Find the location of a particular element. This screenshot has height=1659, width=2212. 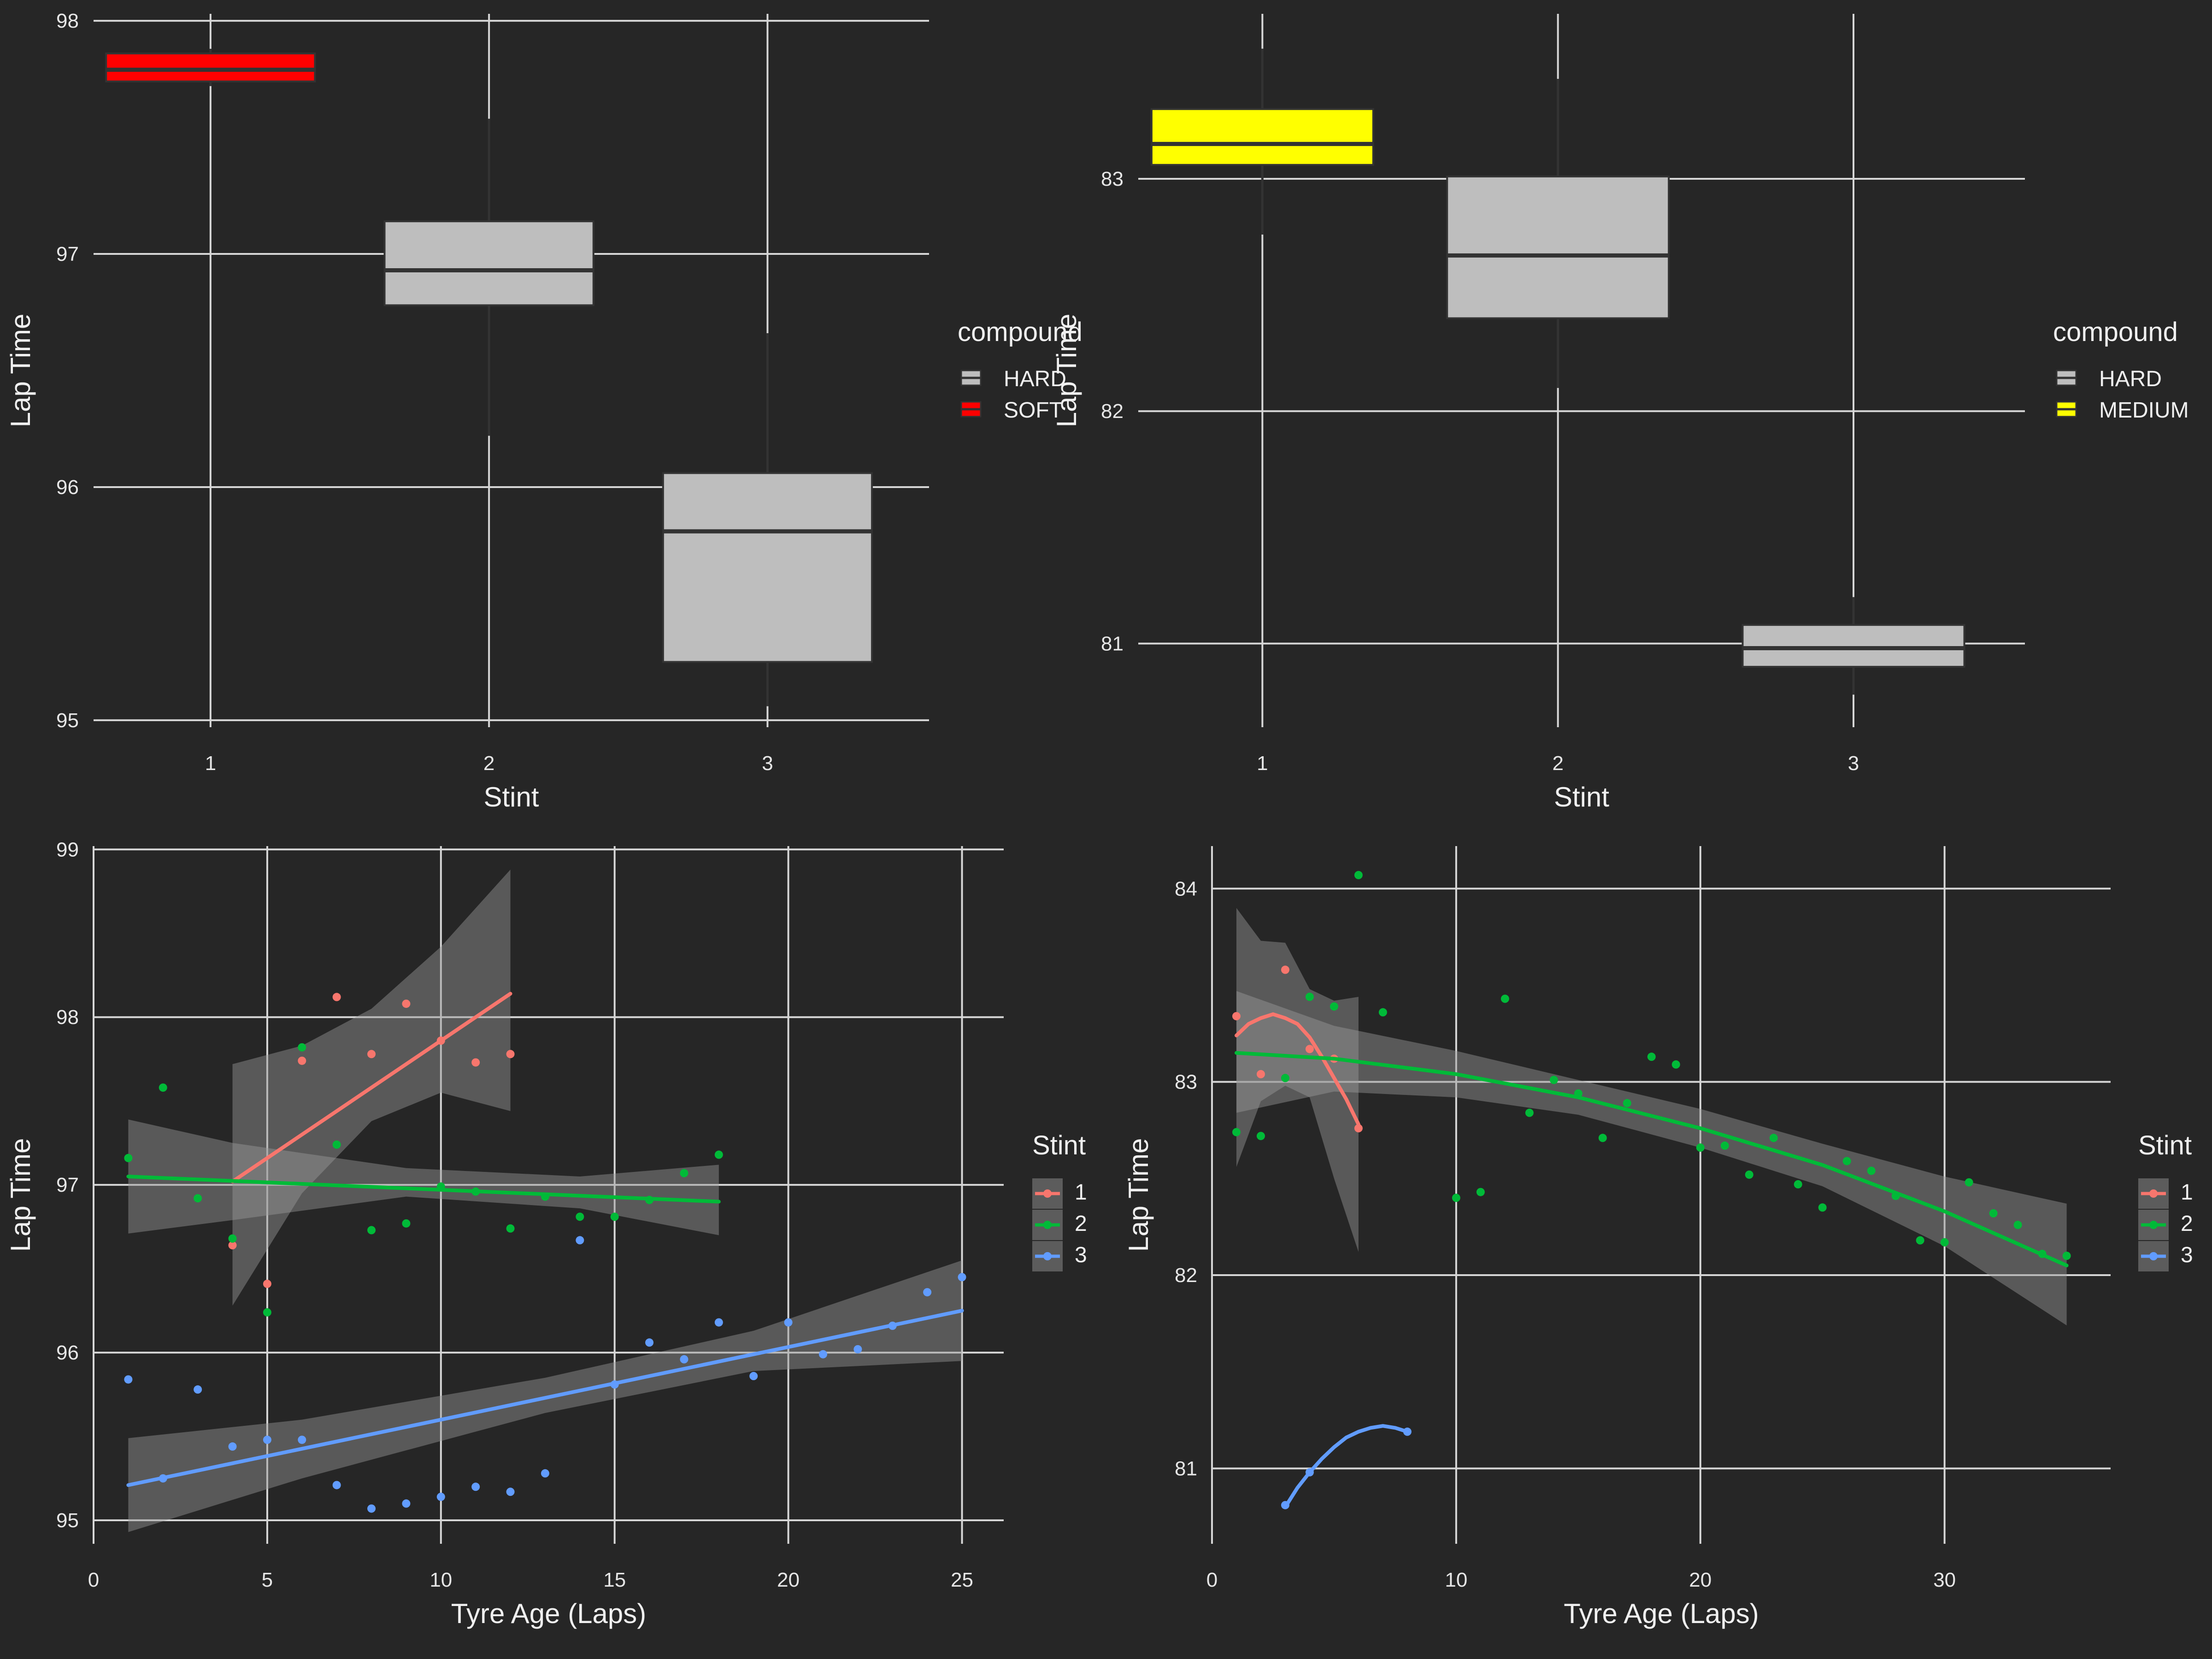

series-1-marks is located at coordinates (371, 1140).